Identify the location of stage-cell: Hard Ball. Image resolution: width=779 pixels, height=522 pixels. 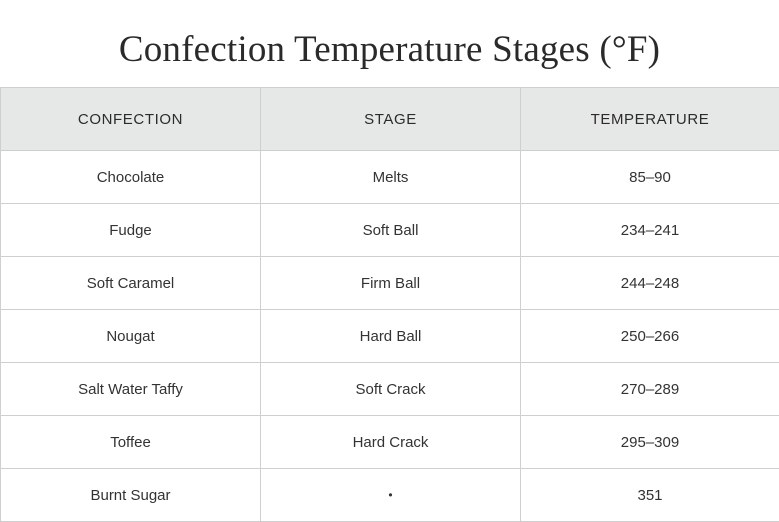
(390, 336).